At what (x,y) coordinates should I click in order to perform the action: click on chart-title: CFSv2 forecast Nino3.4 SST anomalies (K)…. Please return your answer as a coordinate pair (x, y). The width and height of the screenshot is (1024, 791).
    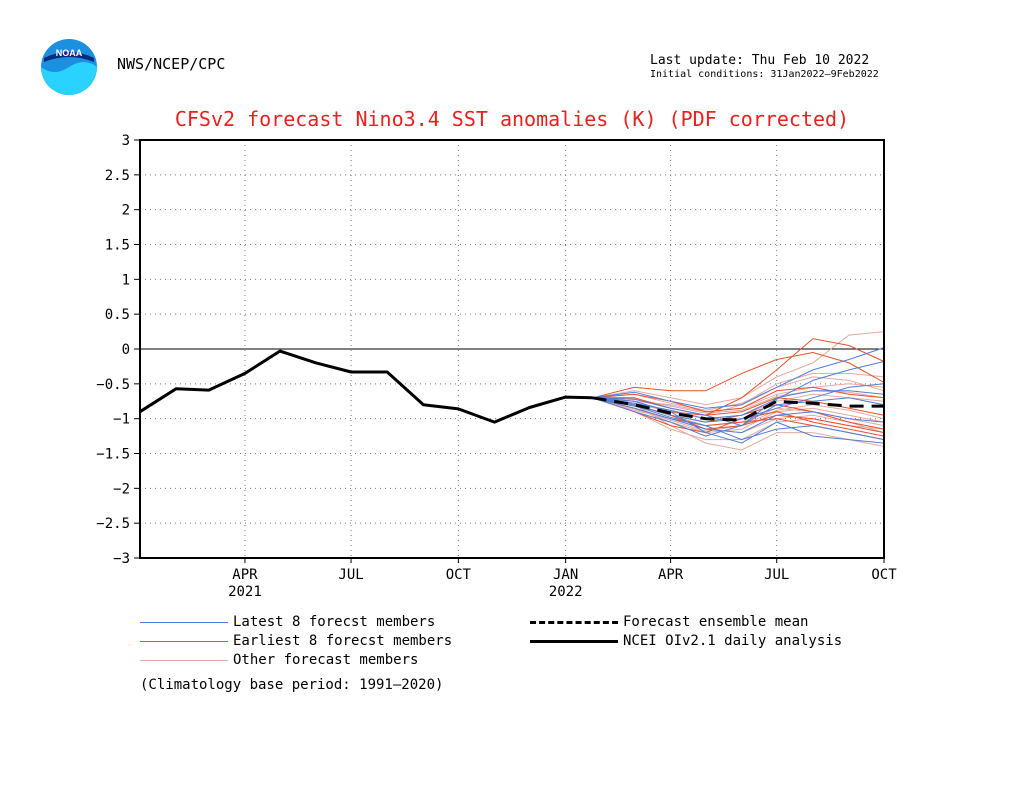
    Looking at the image, I should click on (512, 119).